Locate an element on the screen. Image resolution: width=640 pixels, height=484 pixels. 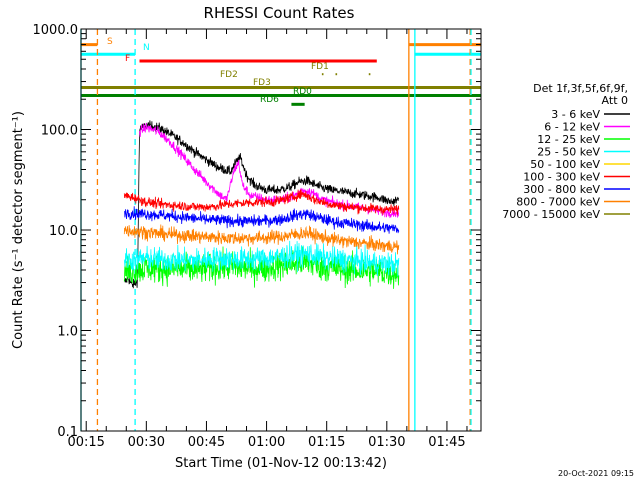
y-tick-label: 10.0 is located at coordinates (63, 231).